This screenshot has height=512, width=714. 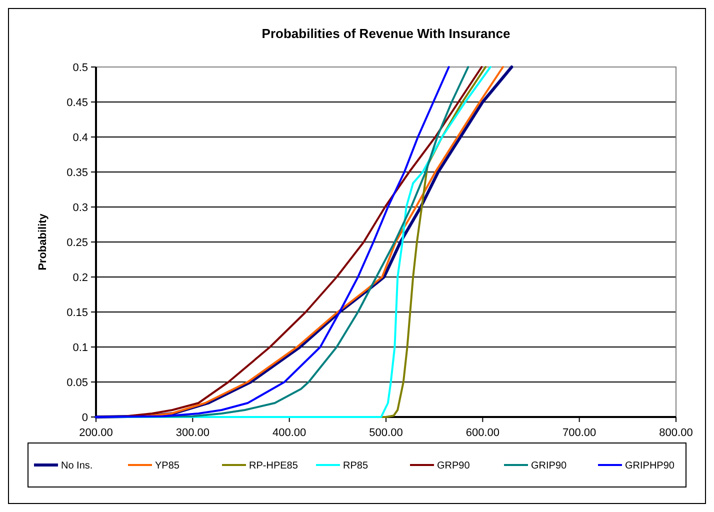 What do you see at coordinates (77, 102) in the screenshot?
I see `y-tick-label: 0.45` at bounding box center [77, 102].